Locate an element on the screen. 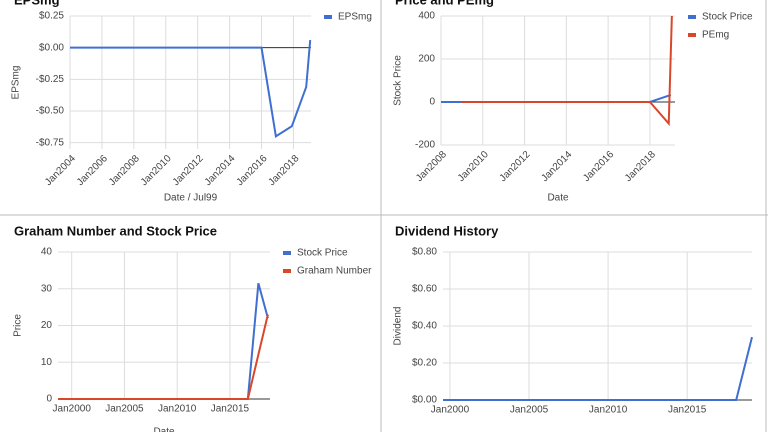 The width and height of the screenshot is (768, 432). y-axis-label: Price is located at coordinates (18, 325).